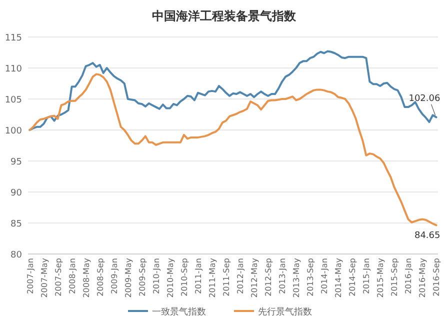  Describe the element at coordinates (16, 225) in the screenshot. I see `y-tick-label: 85` at that location.